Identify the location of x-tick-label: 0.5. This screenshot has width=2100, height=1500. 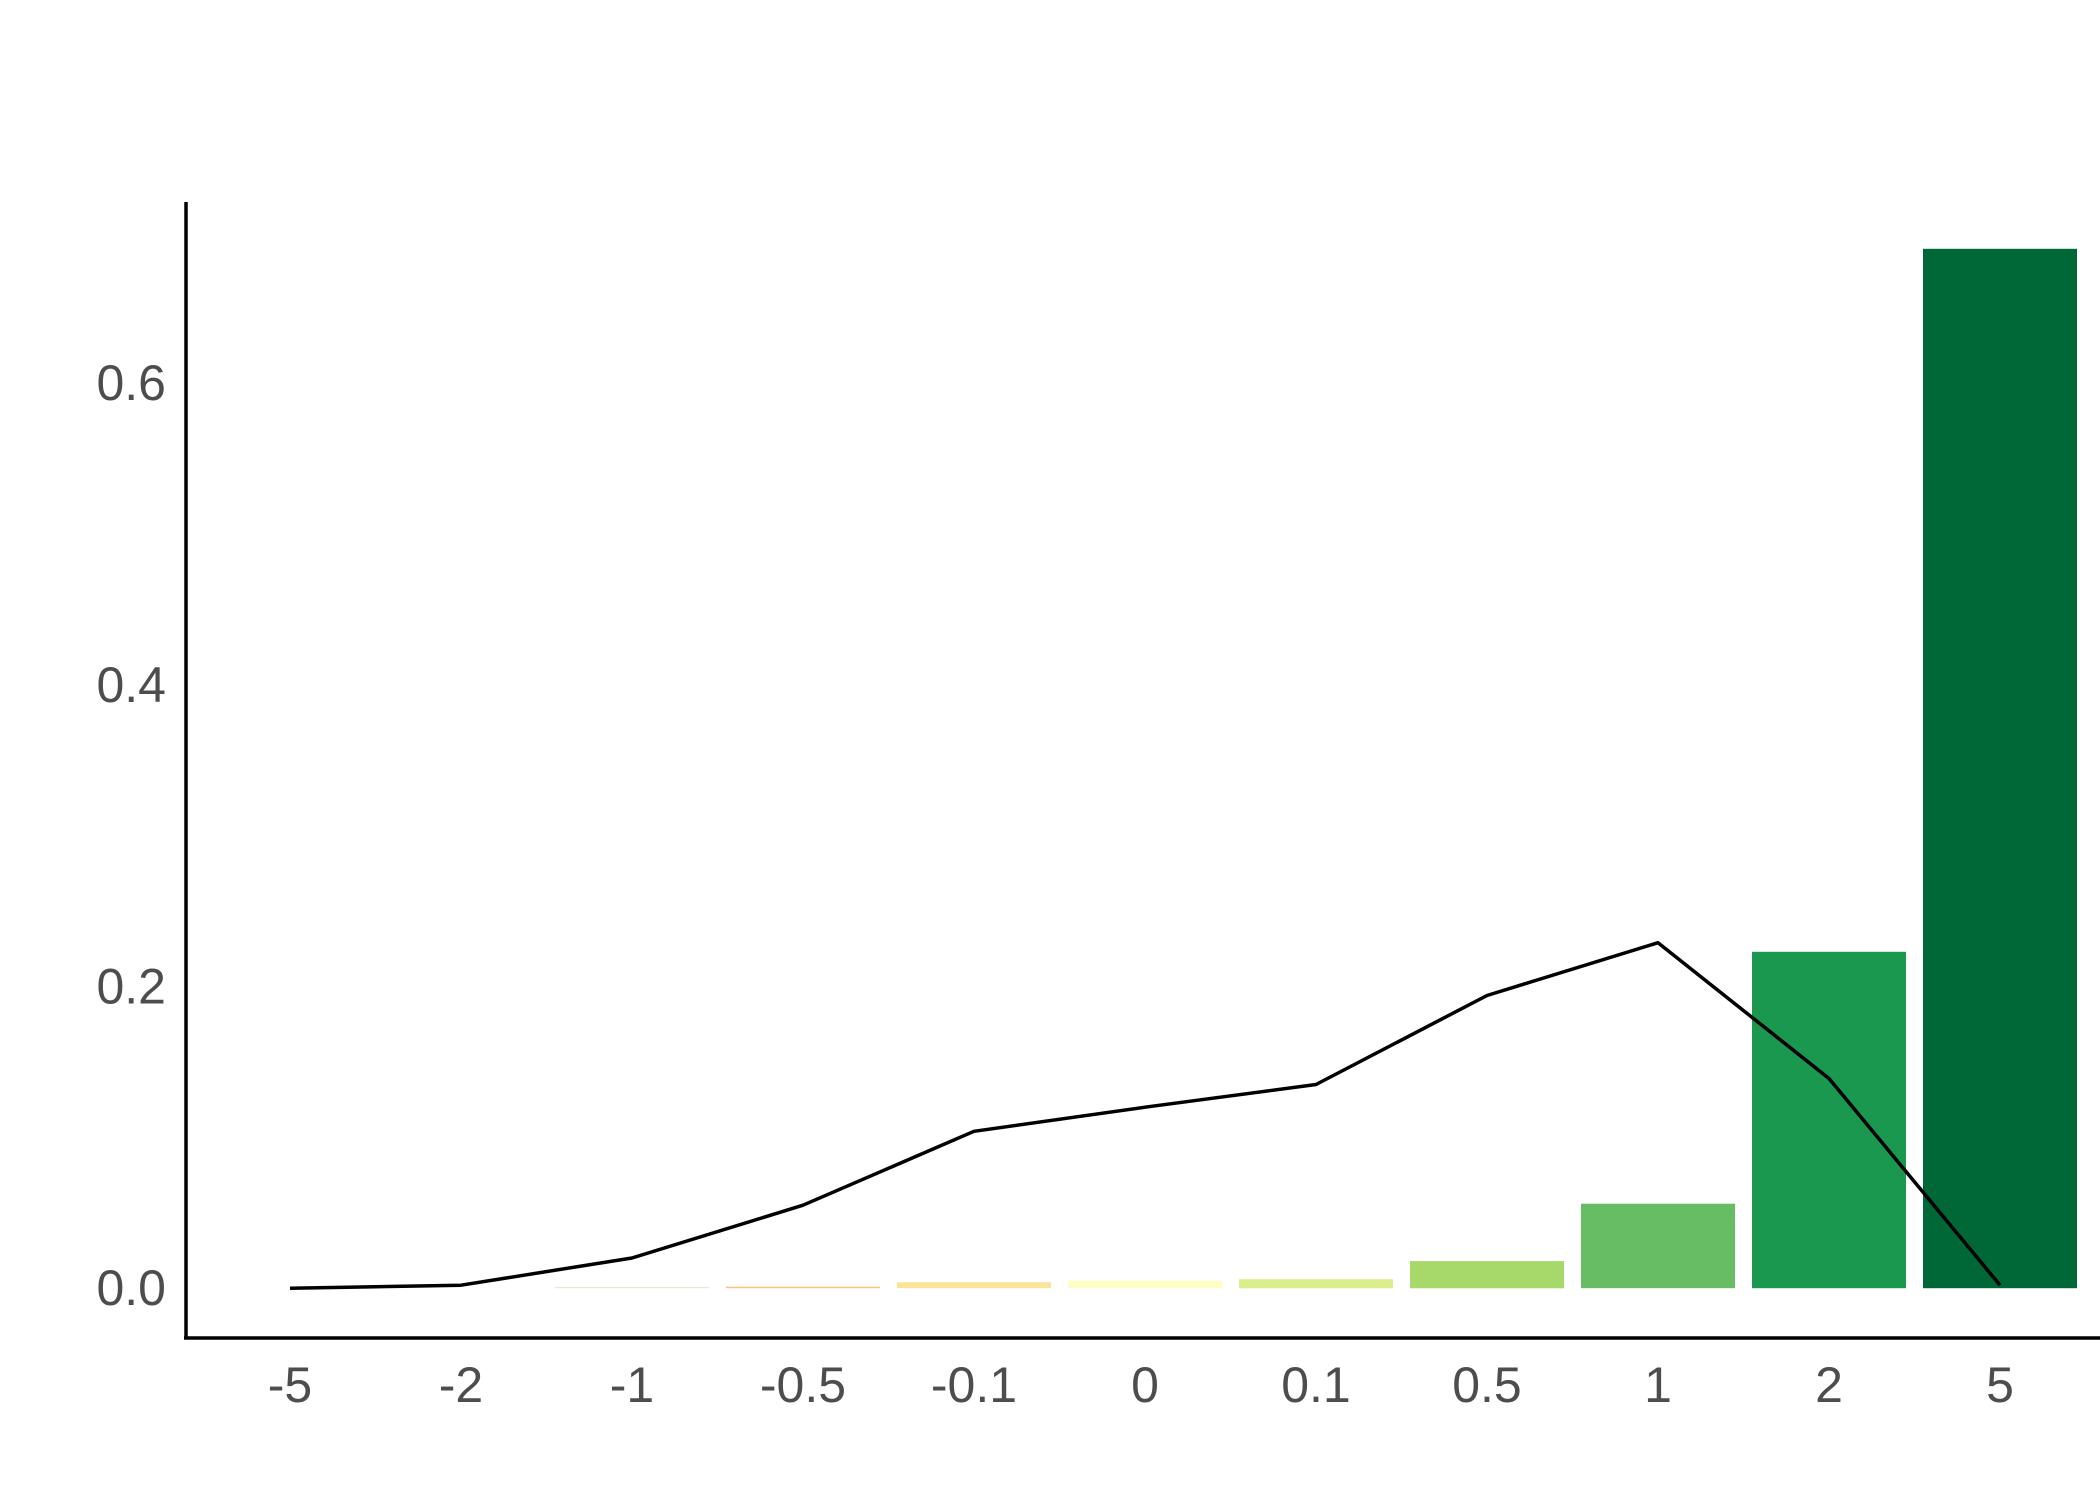
(1487, 1385).